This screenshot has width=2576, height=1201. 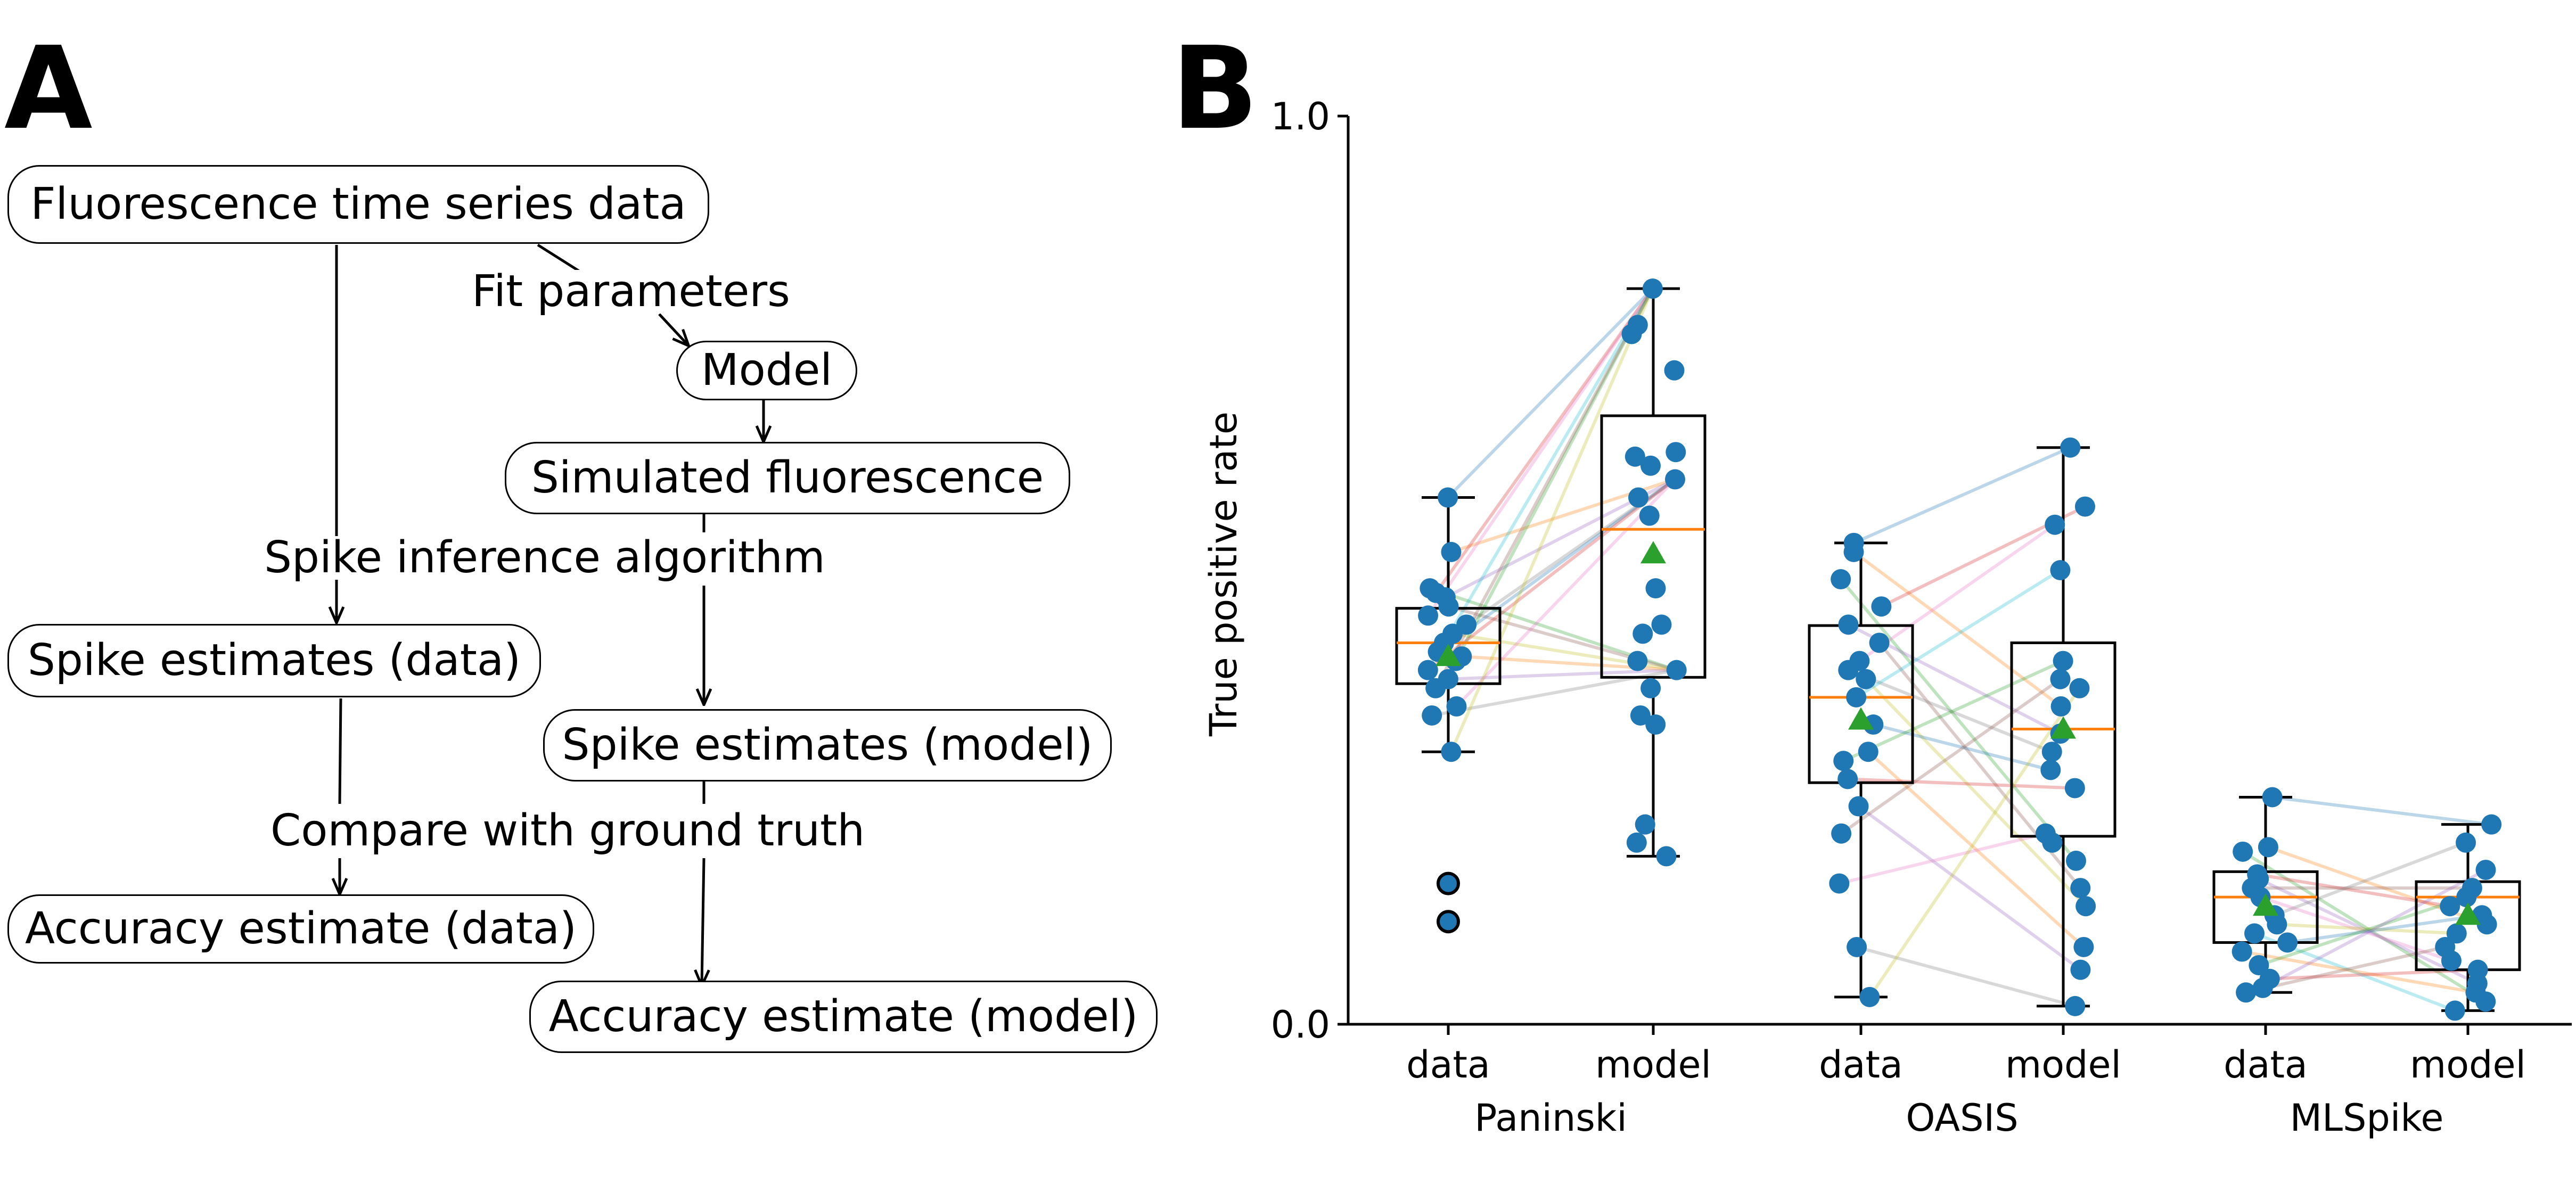 What do you see at coordinates (827, 745) in the screenshot?
I see `node-spike-estimates-model: Spike estimates (model)` at bounding box center [827, 745].